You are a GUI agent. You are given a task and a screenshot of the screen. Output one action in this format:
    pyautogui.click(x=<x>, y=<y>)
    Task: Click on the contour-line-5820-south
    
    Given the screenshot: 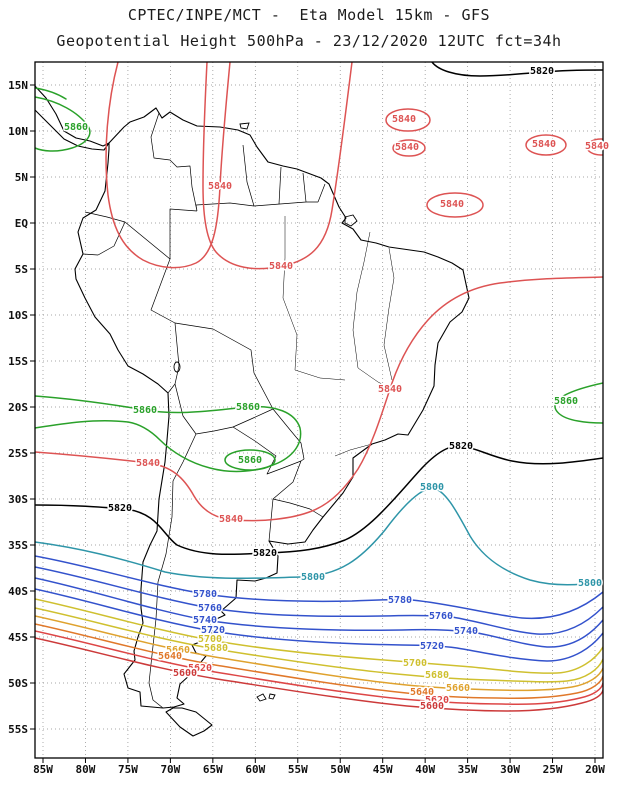 What is the action you would take?
    pyautogui.click(x=319, y=500)
    